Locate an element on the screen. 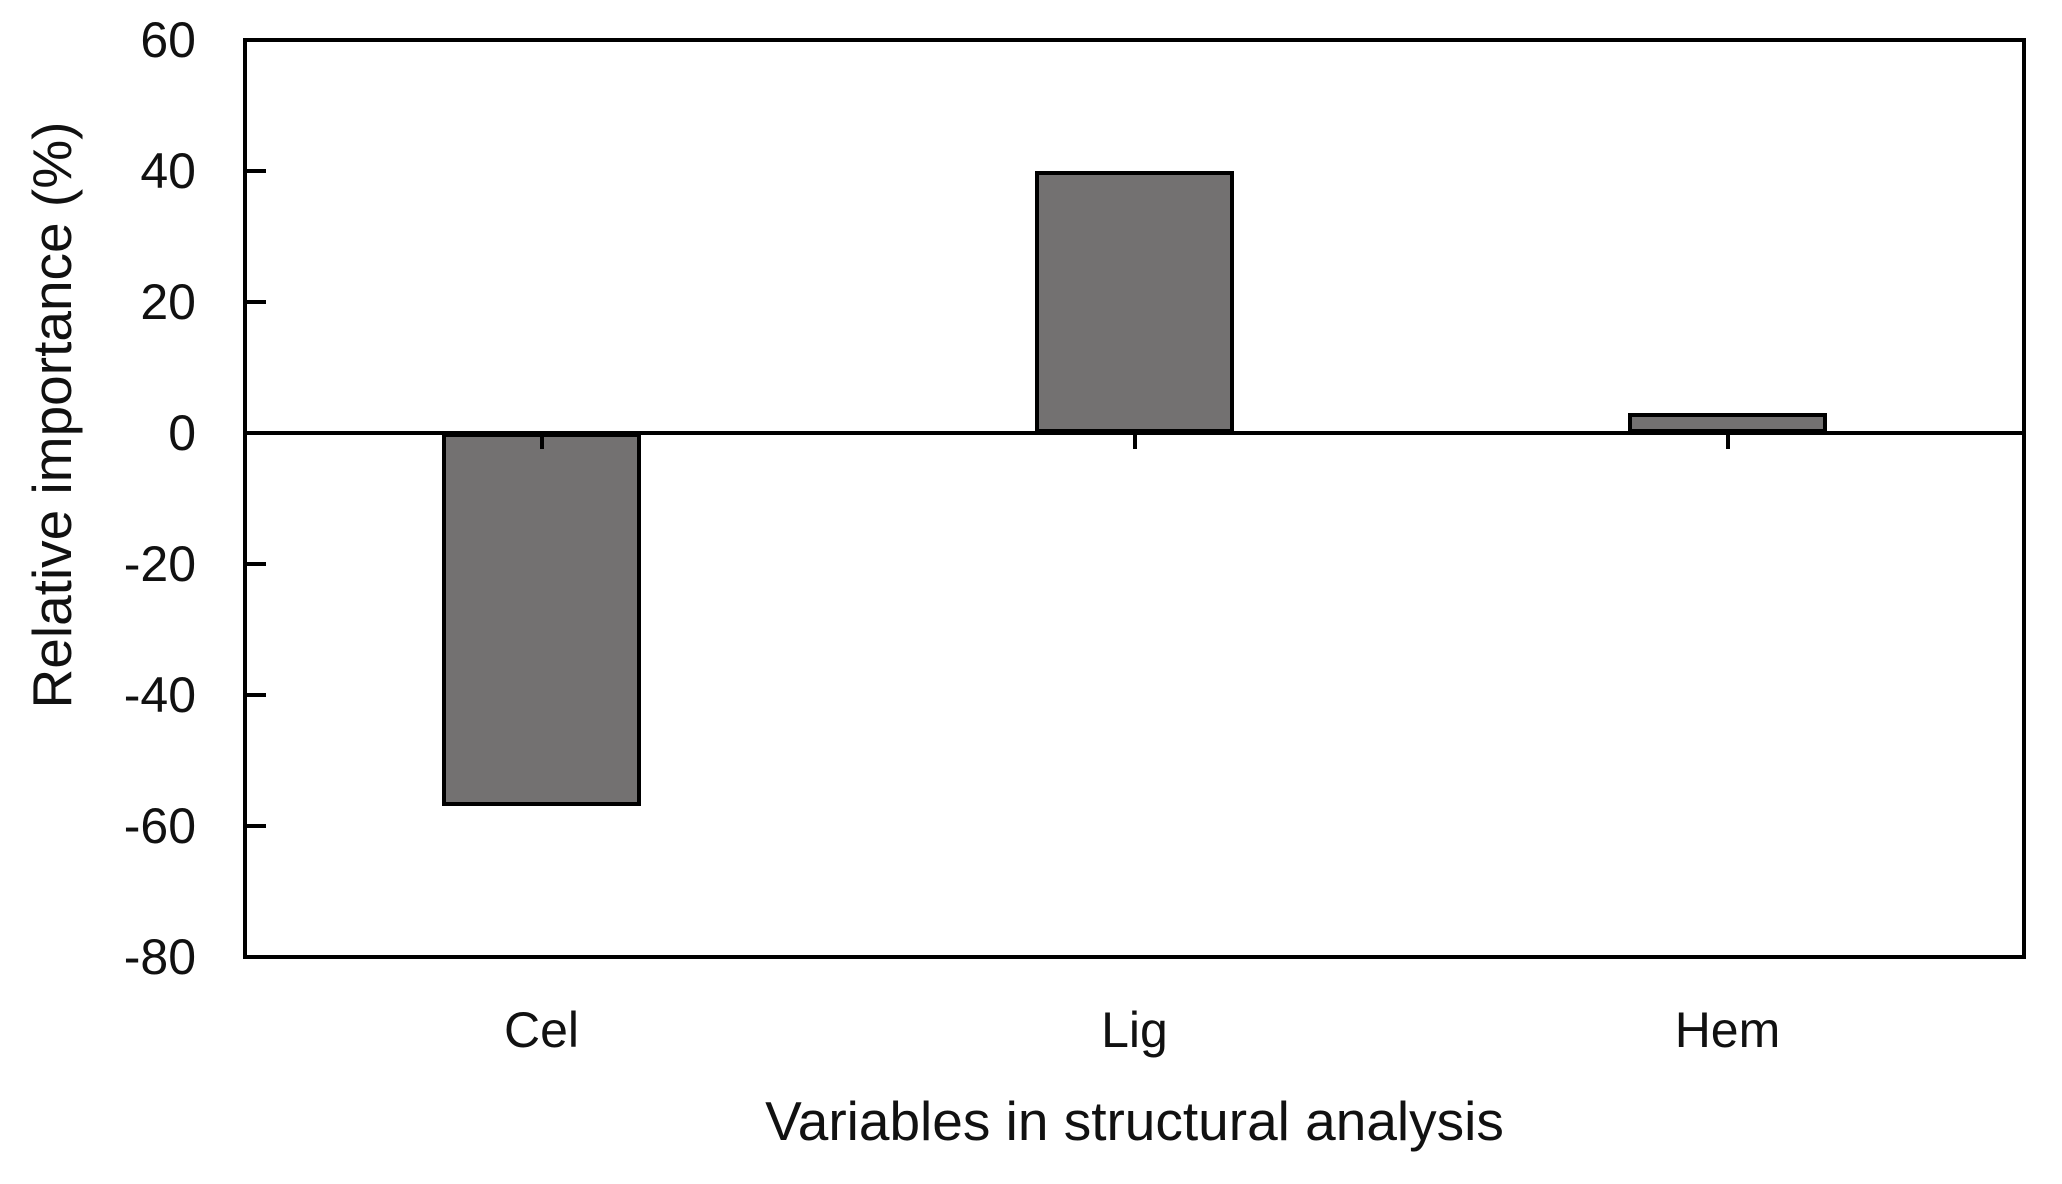 Image resolution: width=2062 pixels, height=1184 pixels. bar-cel is located at coordinates (541, 620).